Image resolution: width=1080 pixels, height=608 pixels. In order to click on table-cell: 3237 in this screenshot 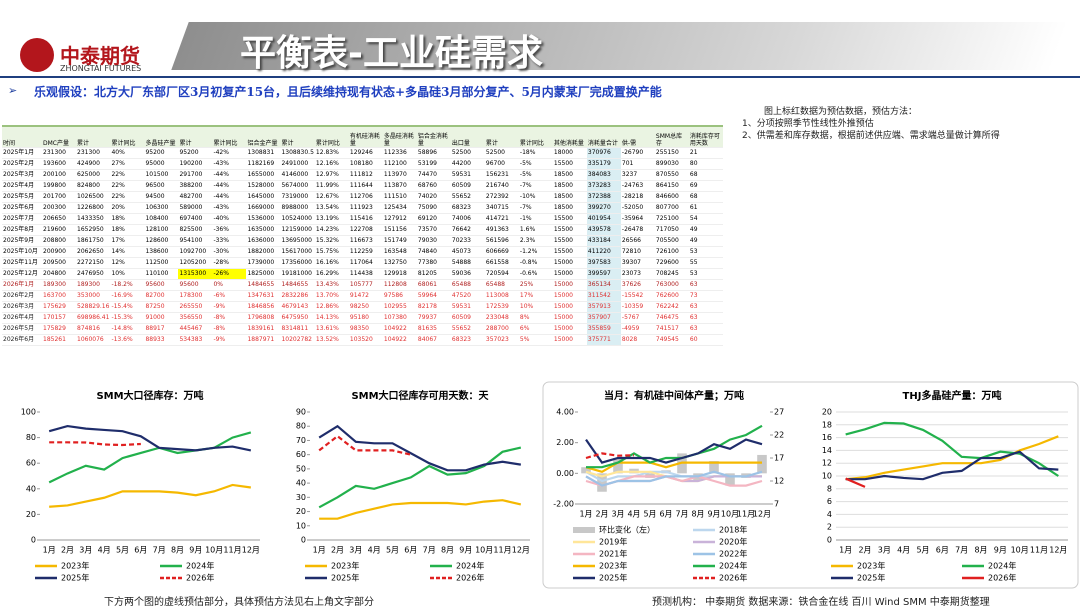, I will do `click(637, 175)`.